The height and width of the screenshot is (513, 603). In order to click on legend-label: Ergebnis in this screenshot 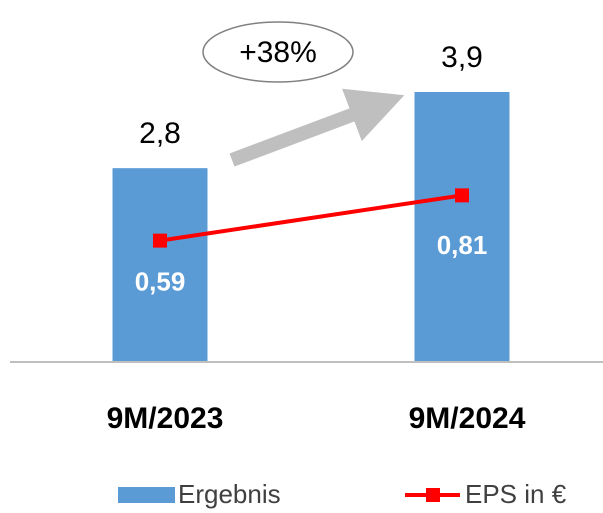, I will do `click(229, 494)`.